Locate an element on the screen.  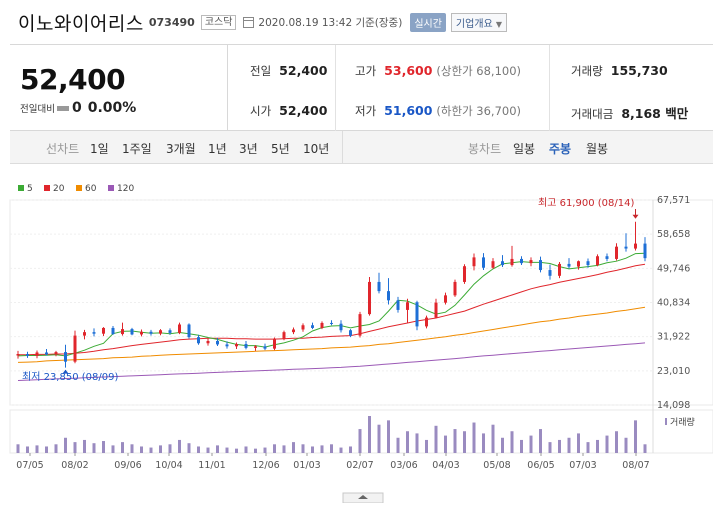
candle-chart-label: 봉차트 is located at coordinates (485, 149).